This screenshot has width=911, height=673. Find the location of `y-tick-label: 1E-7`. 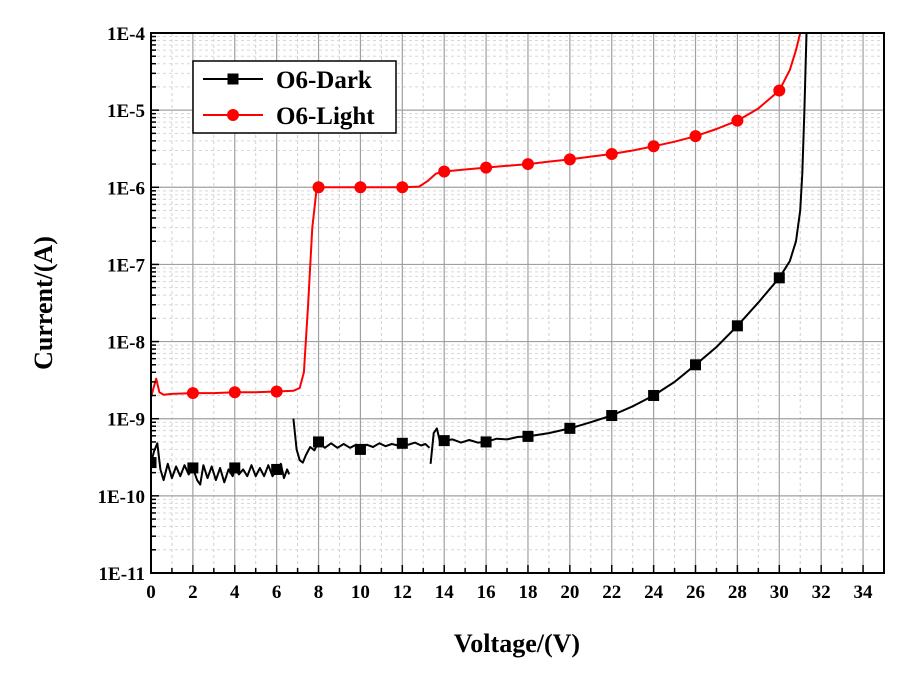

y-tick-label: 1E-7 is located at coordinates (126, 265).